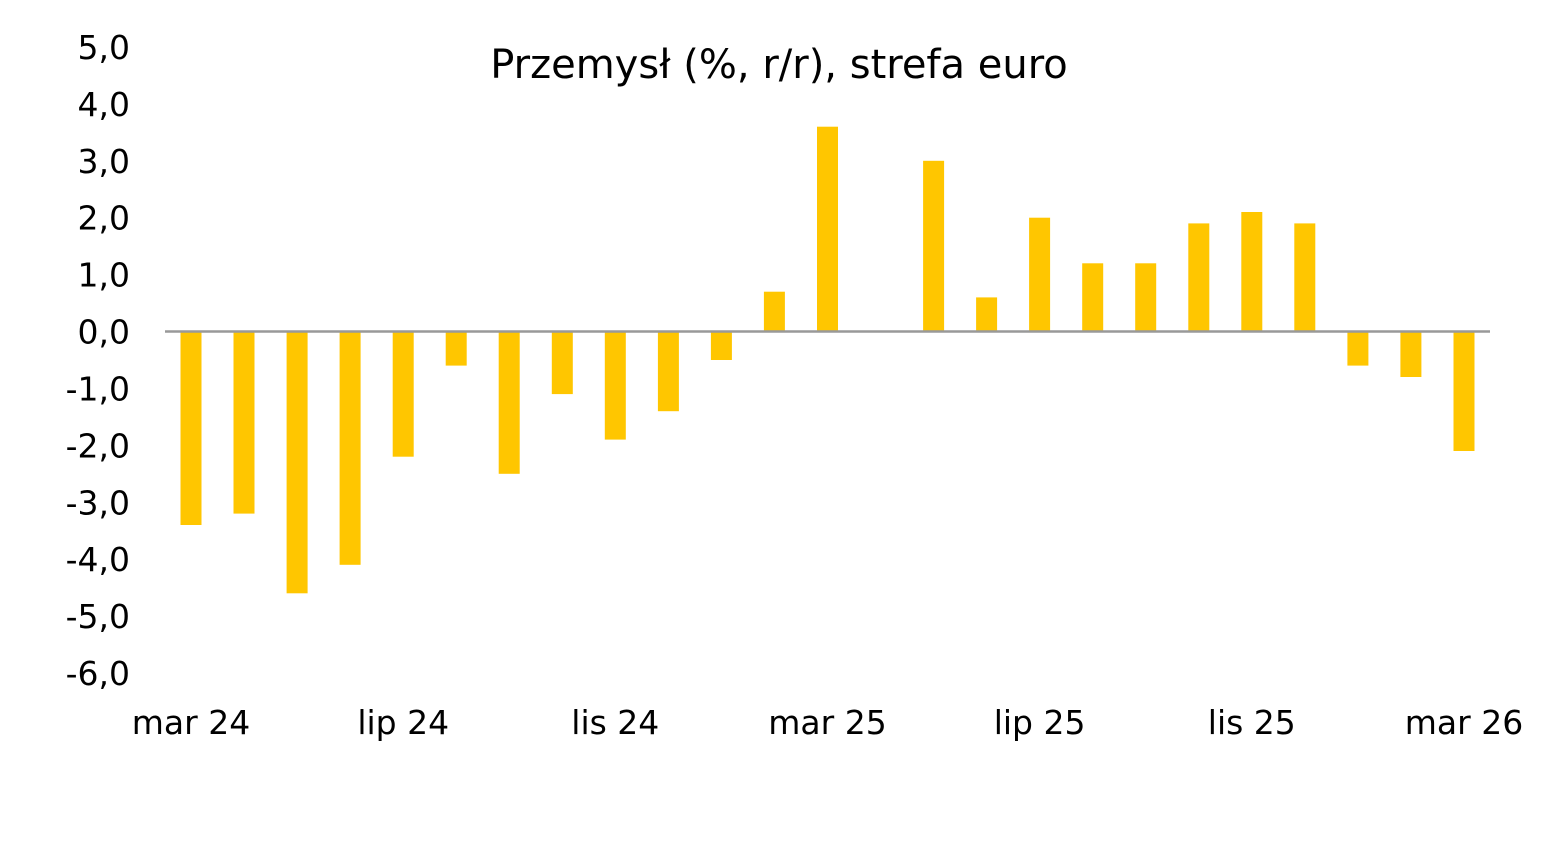 This screenshot has height=865, width=1559. I want to click on y-tick-label: -2,0, so click(98, 445).